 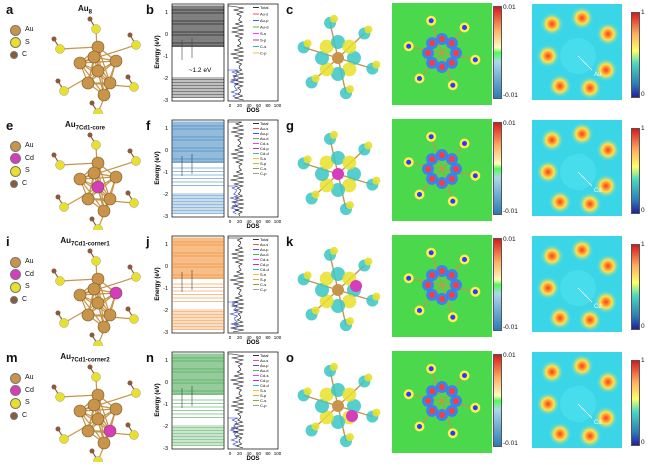 What do you see at coordinates (22, 275) in the screenshot?
I see `legend-row: Cd` at bounding box center [22, 275].